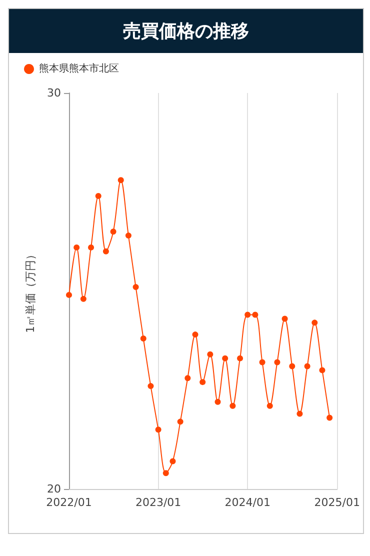 The height and width of the screenshot is (556, 370). What do you see at coordinates (337, 502) in the screenshot?
I see `x-tick-label: 2025/01` at bounding box center [337, 502].